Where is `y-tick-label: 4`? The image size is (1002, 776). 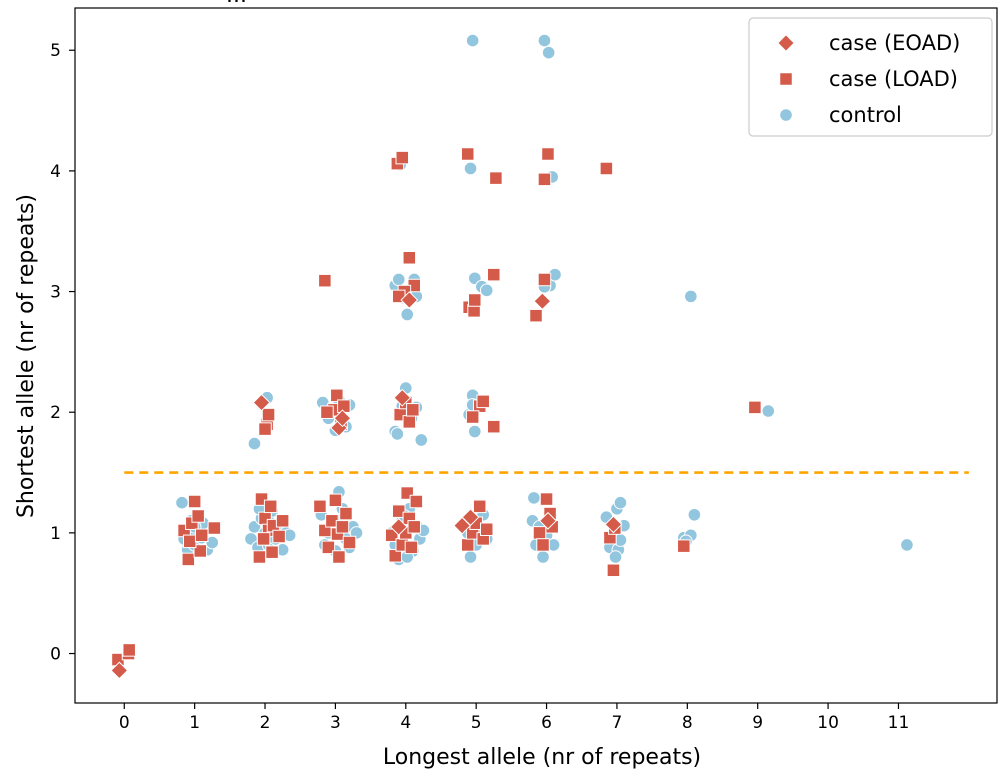 y-tick-label: 4 is located at coordinates (55, 172).